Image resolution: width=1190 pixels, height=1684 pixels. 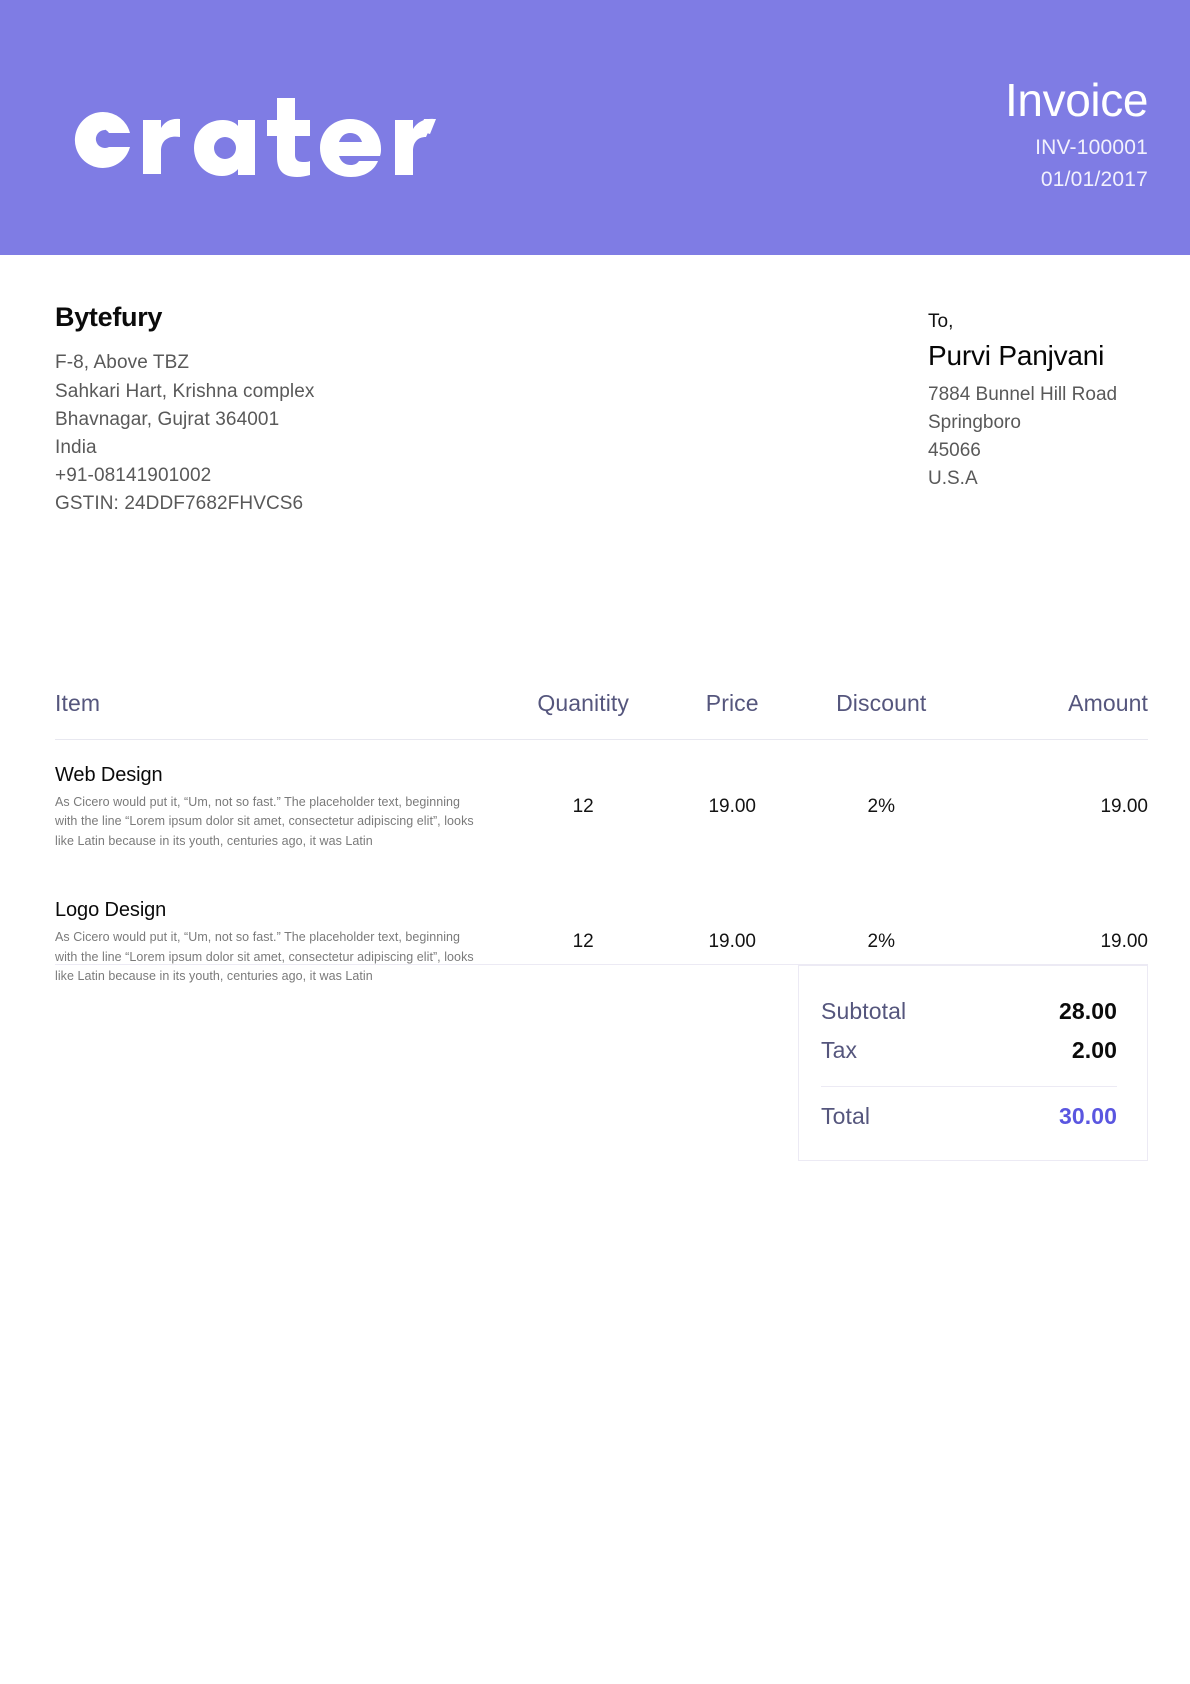 What do you see at coordinates (881, 715) in the screenshot?
I see `column-header-discount: Discount` at bounding box center [881, 715].